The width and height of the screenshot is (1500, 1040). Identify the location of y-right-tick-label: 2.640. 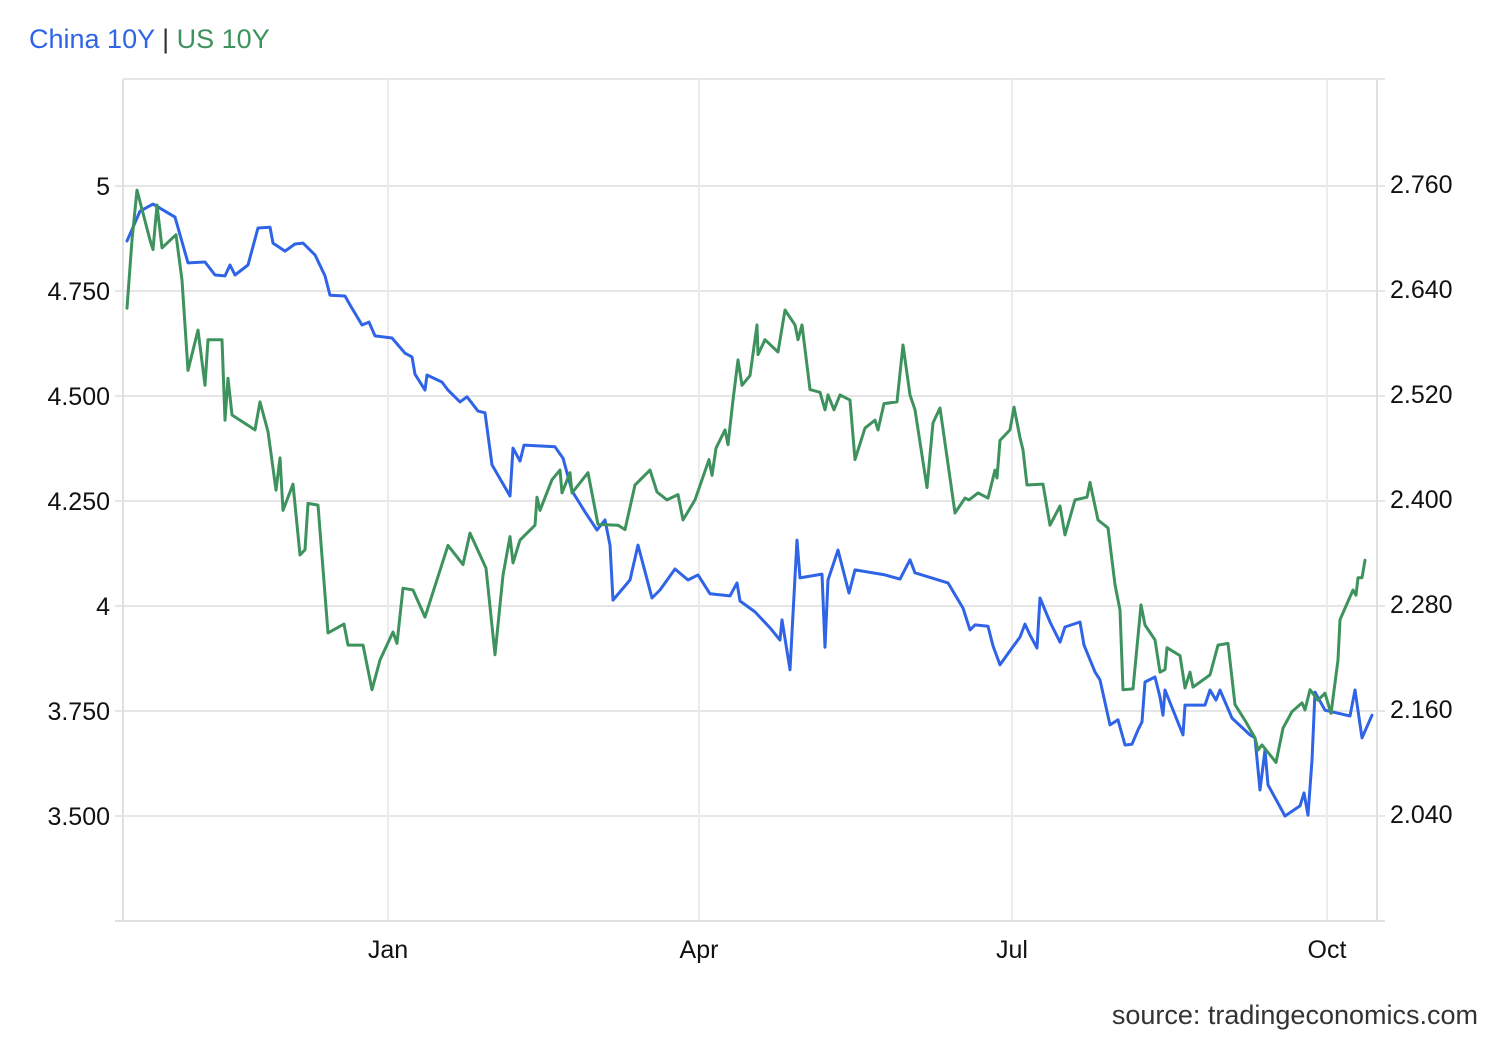
(1421, 290).